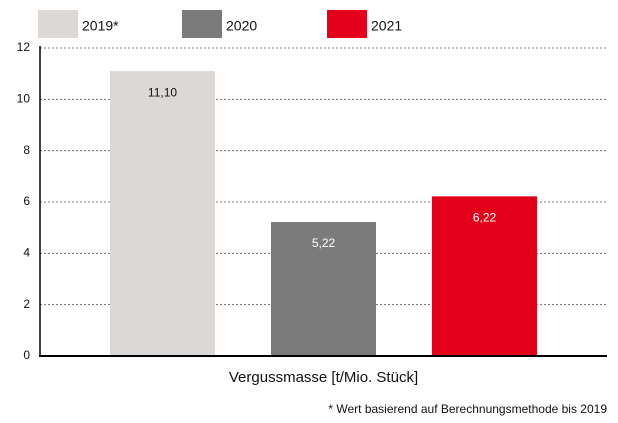 Image resolution: width=618 pixels, height=423 pixels. Describe the element at coordinates (241, 26) in the screenshot. I see `legend-label: 2020` at that location.